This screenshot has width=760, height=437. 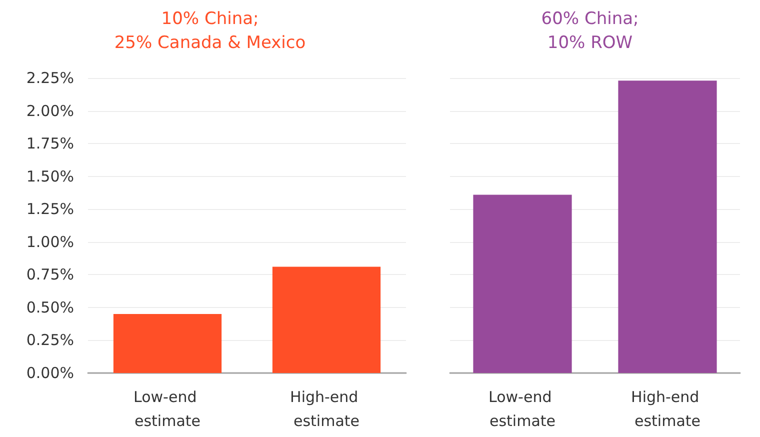 What do you see at coordinates (50, 275) in the screenshot?
I see `y-tick-label: 0.75%` at bounding box center [50, 275].